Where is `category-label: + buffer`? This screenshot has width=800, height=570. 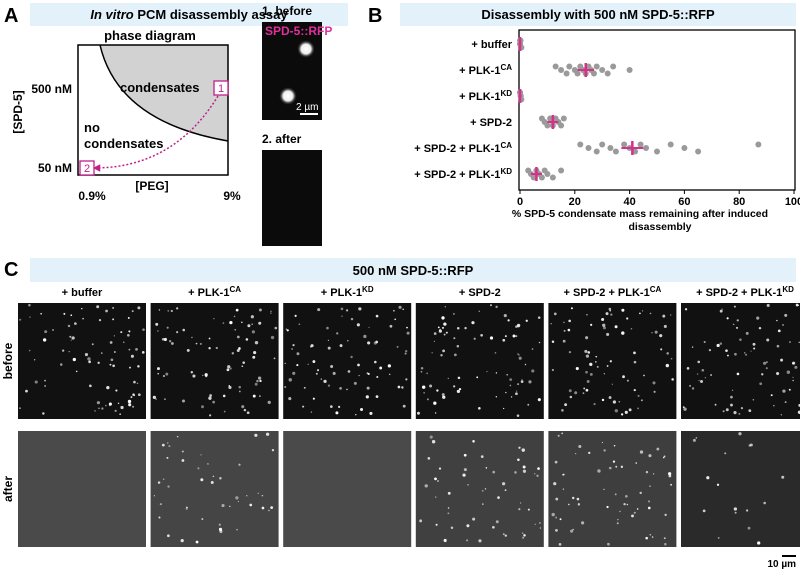
category-label: + buffer is located at coordinates (491, 45).